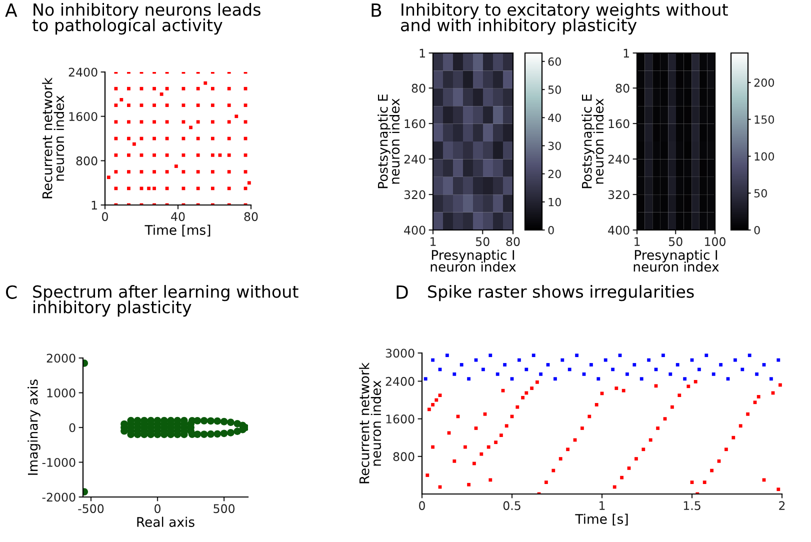 The image size is (811, 542). Describe the element at coordinates (764, 82) in the screenshot. I see `color-bar-label: 200` at that location.